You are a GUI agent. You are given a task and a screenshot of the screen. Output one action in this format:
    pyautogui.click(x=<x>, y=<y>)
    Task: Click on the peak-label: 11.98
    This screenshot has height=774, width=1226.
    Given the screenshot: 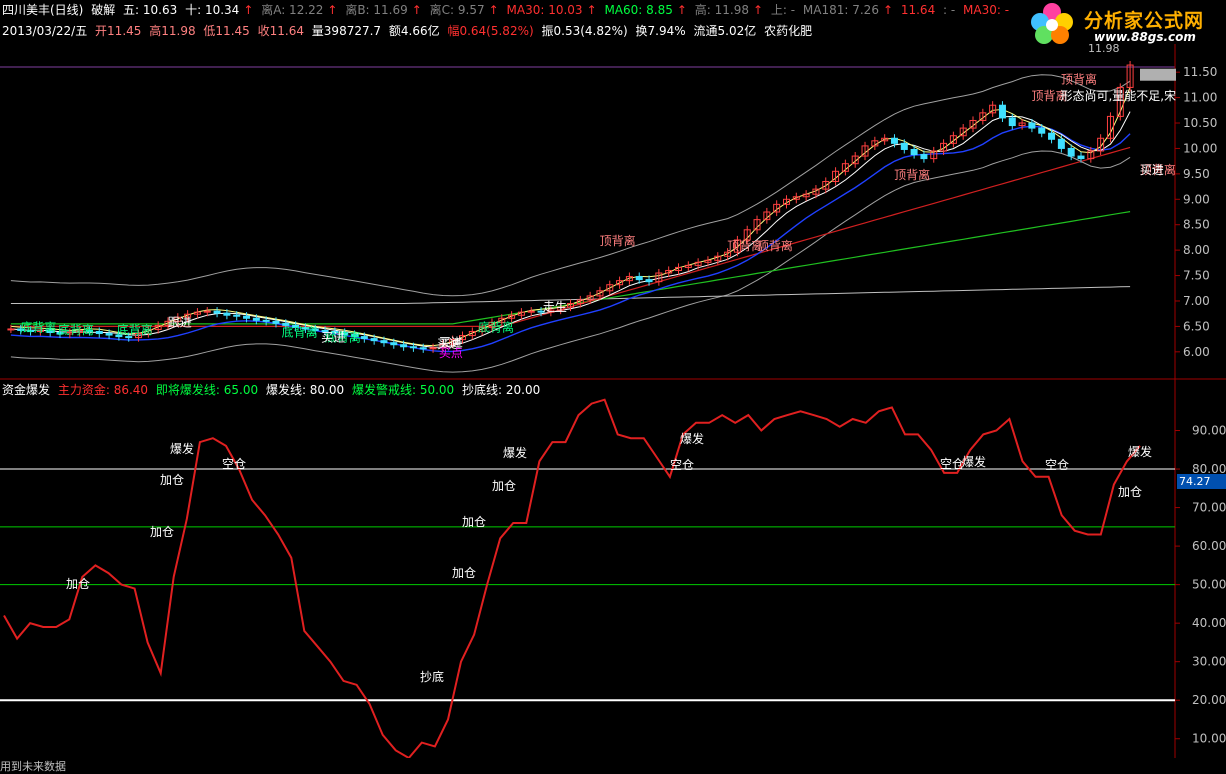 What is the action you would take?
    pyautogui.click(x=1104, y=49)
    